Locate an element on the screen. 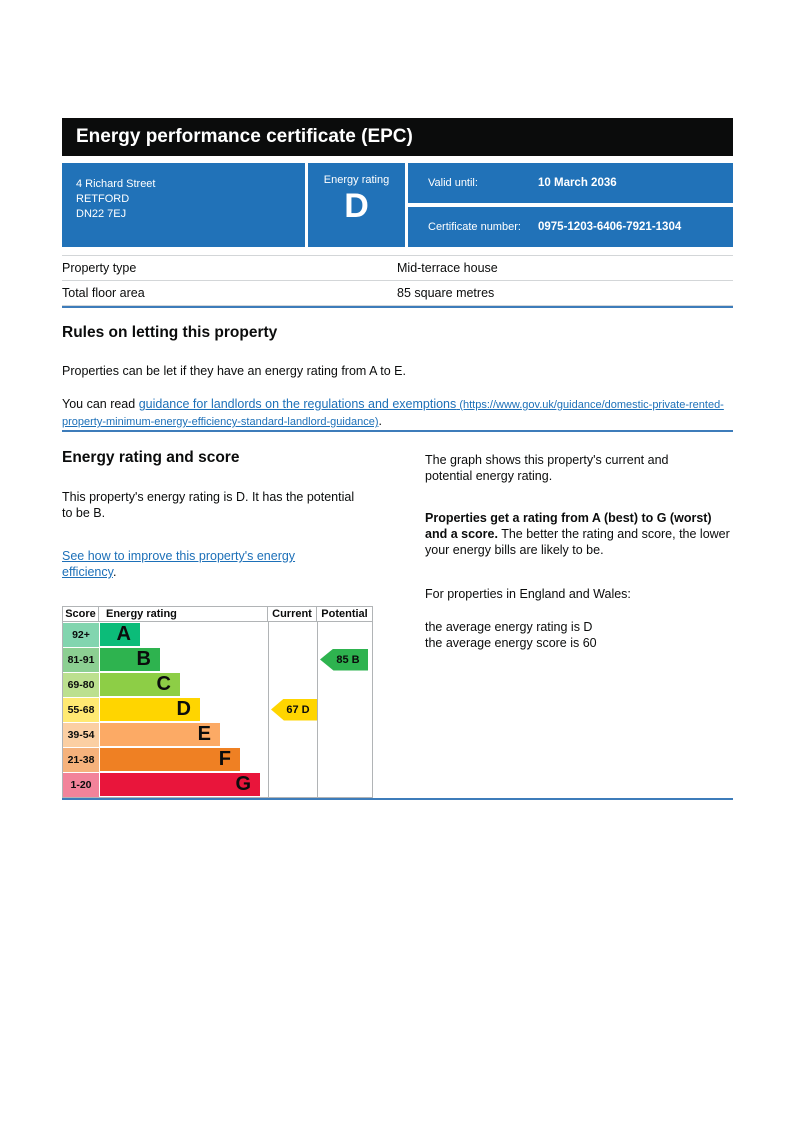 This screenshot has width=793, height=1122. band-letter: D is located at coordinates (183, 709).